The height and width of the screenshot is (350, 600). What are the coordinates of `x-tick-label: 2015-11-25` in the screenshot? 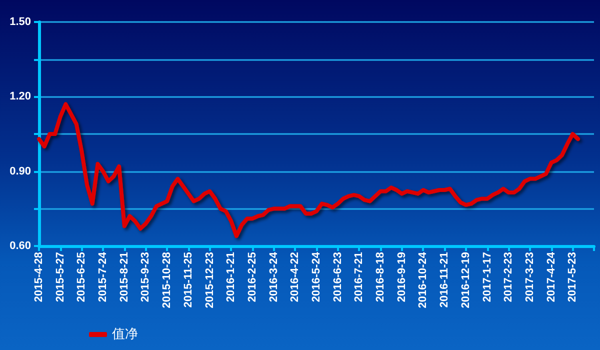 It's located at (188, 280).